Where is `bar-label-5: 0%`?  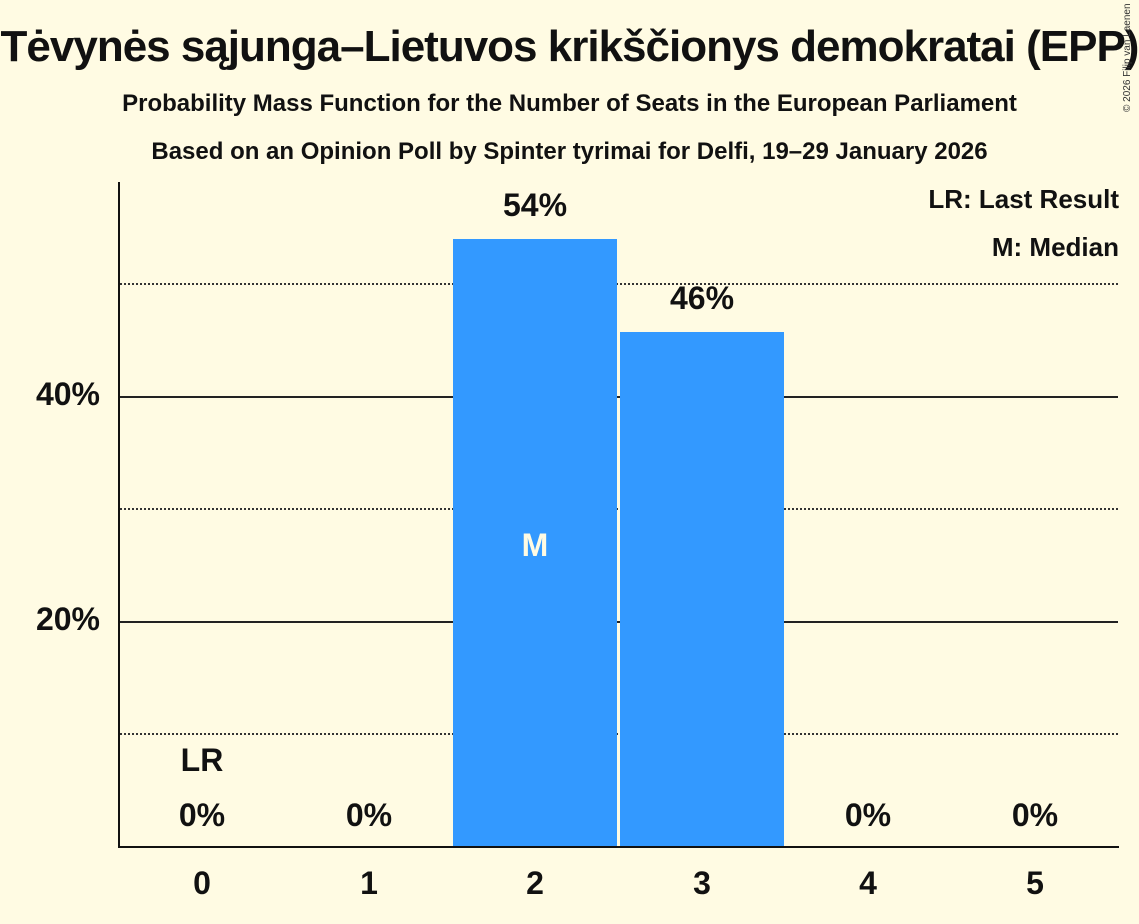
bar-label-5: 0% is located at coordinates (1035, 815).